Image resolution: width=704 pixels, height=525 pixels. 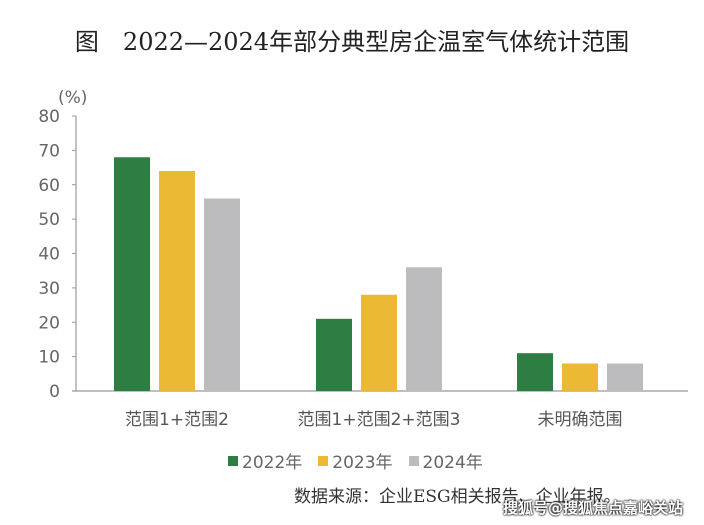 I want to click on legend-item: 2022年, so click(x=265, y=460).